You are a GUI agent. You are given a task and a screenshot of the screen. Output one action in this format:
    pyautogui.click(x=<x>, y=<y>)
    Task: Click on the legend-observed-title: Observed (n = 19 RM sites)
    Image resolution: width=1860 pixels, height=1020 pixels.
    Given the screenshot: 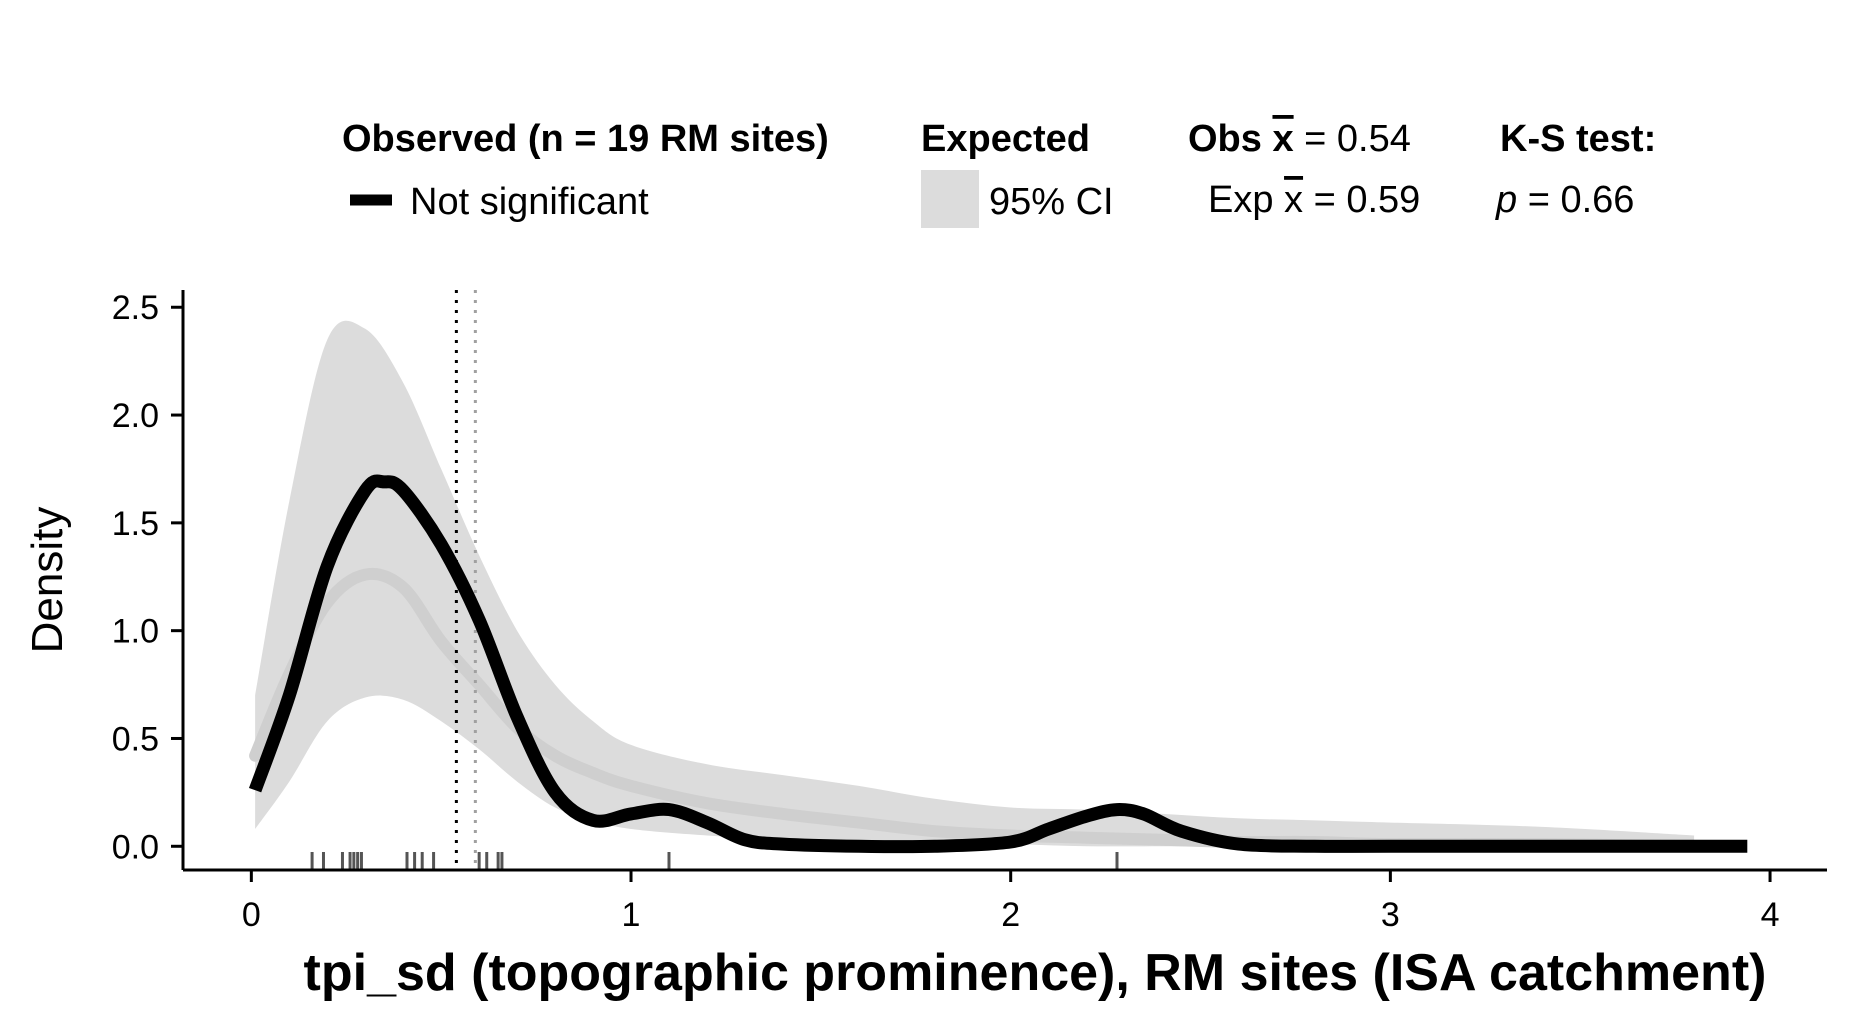 What is the action you would take?
    pyautogui.click(x=585, y=139)
    